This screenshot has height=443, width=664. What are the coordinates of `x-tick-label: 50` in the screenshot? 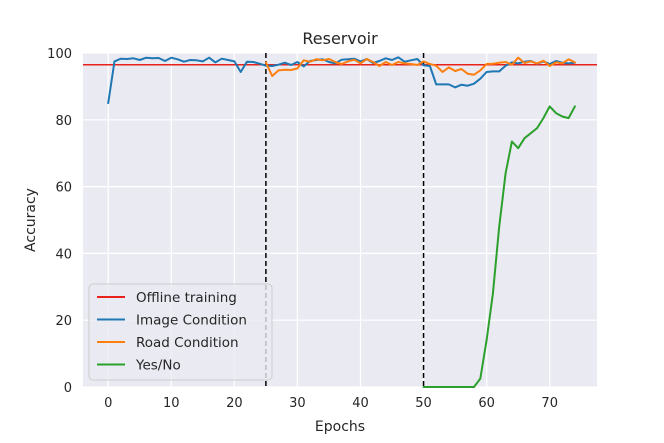 It's located at (423, 403).